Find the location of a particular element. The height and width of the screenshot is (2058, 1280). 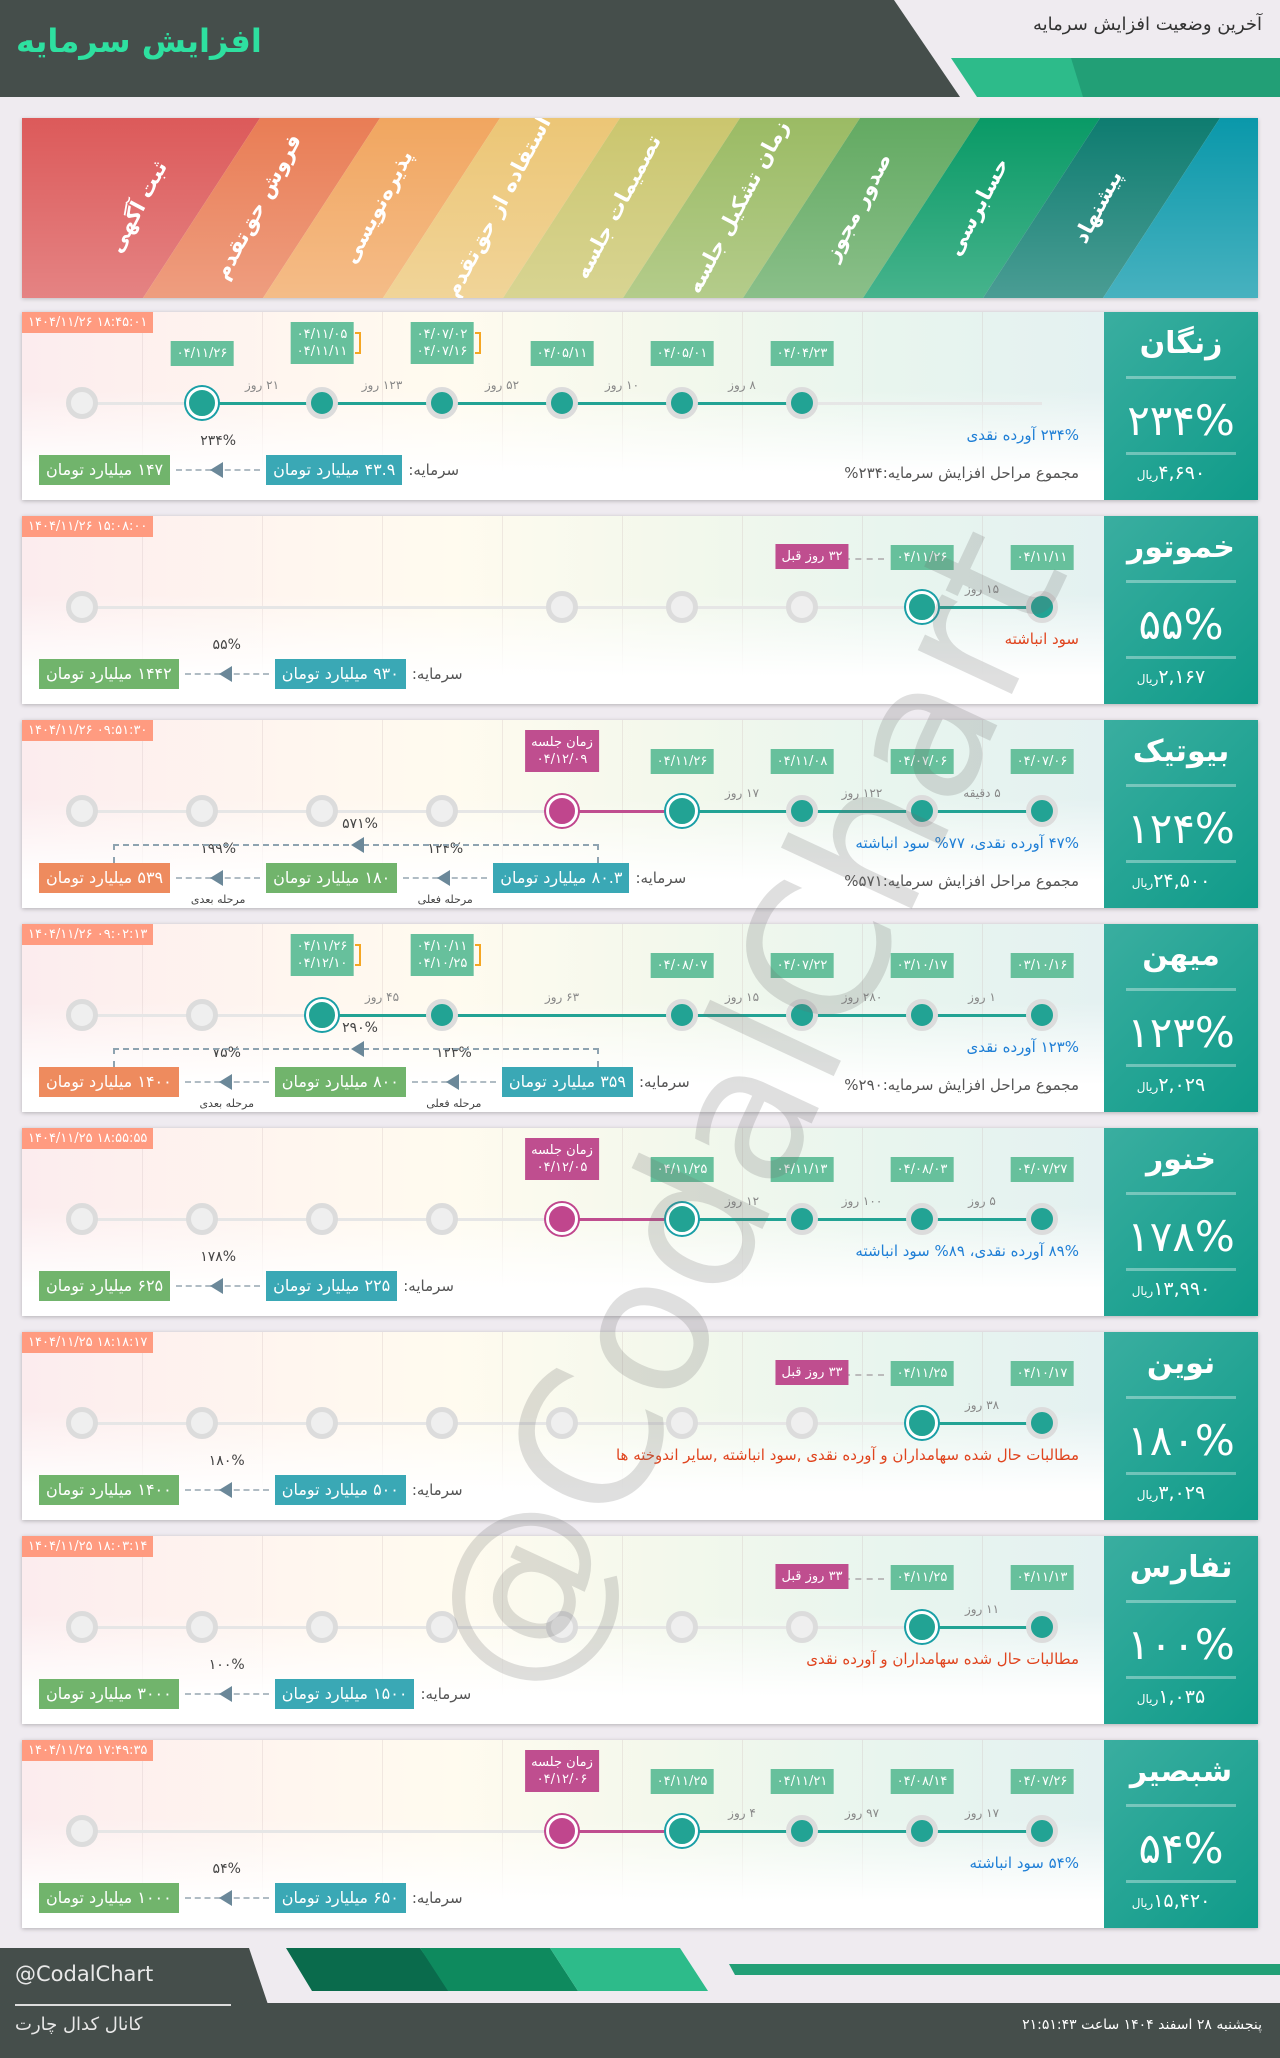

date-text: ۰۴/۱۱/۲۶ is located at coordinates (202, 353).